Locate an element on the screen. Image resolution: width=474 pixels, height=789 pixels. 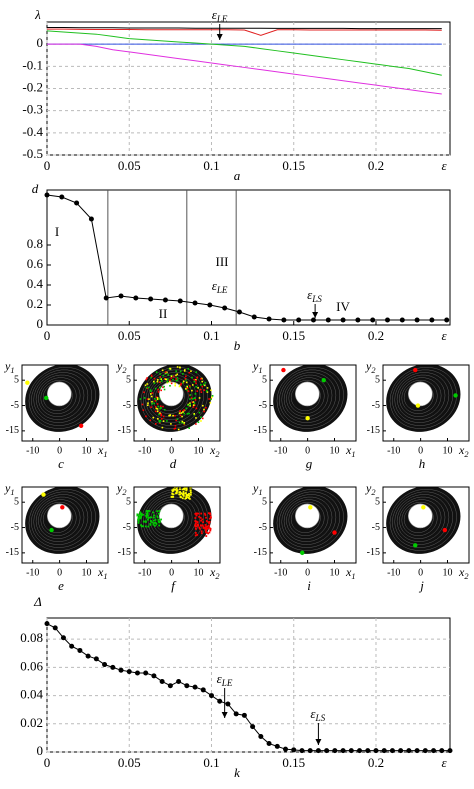
marker-label-base: ε is located at coordinates (215, 285).